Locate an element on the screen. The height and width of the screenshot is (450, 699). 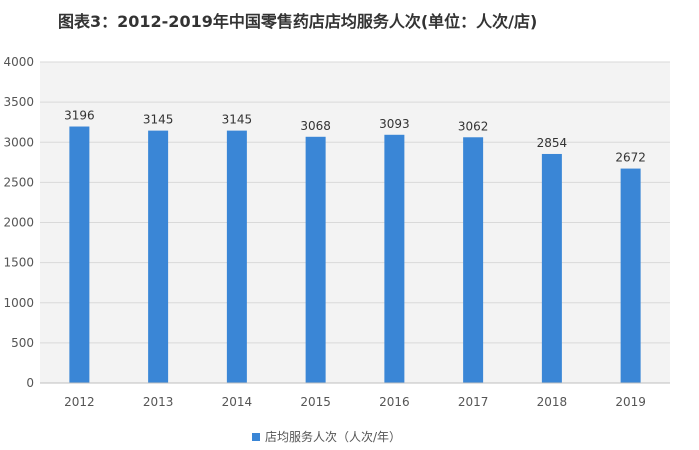
y-tick-label-2500: 2500 is located at coordinates (18, 182).